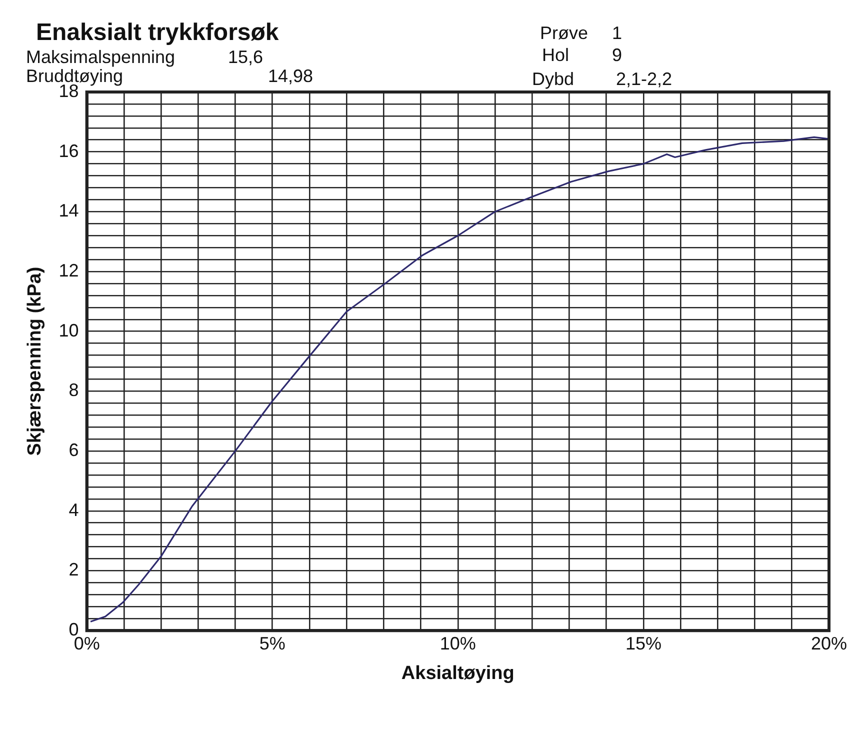  Describe the element at coordinates (617, 33) in the screenshot. I see `text: 1` at that location.